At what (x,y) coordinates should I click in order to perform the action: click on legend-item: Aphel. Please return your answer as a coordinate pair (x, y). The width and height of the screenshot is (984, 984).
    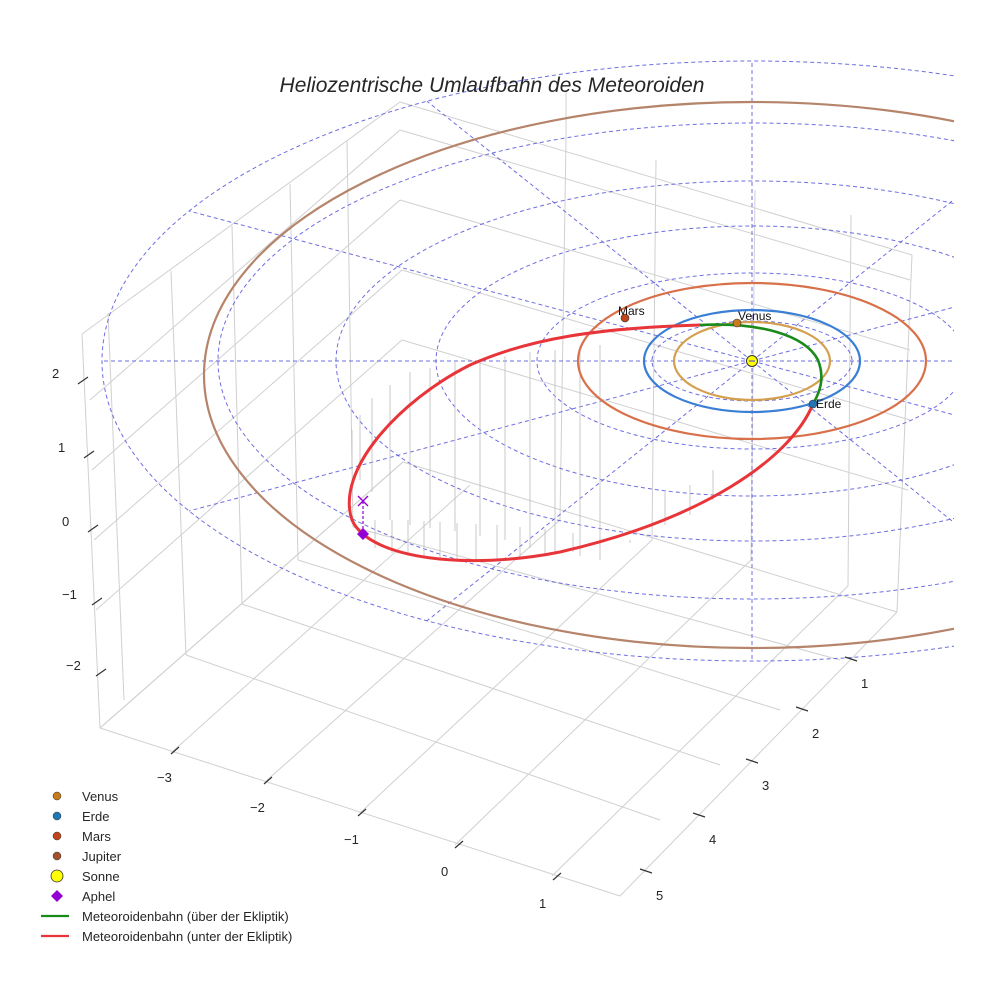
    Looking at the image, I should click on (165, 896).